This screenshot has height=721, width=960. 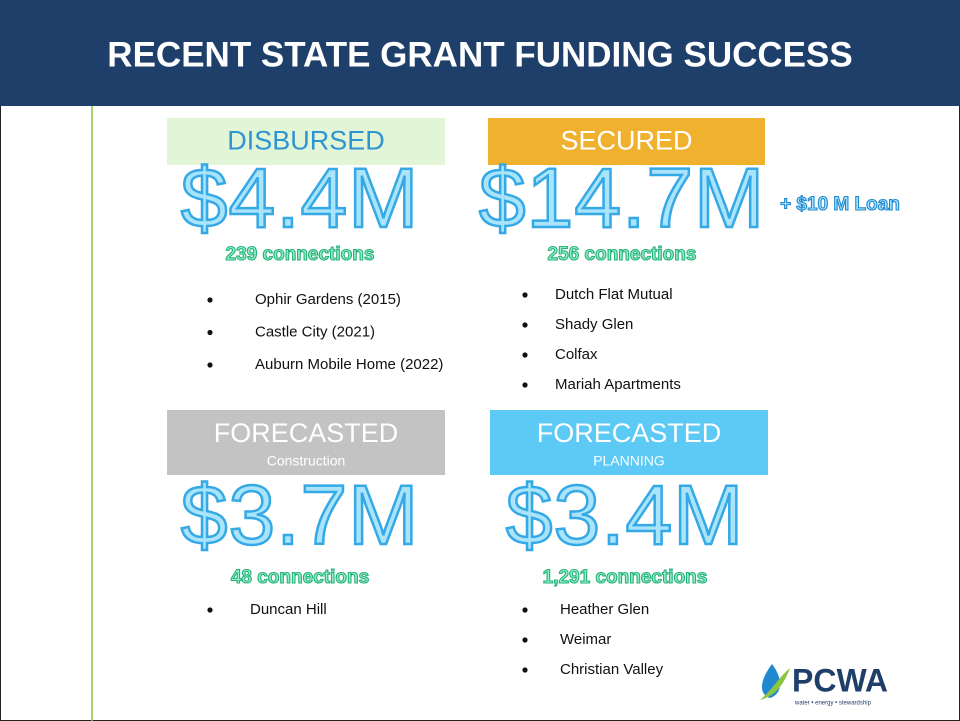 I want to click on amount: $3.7M, so click(x=300, y=515).